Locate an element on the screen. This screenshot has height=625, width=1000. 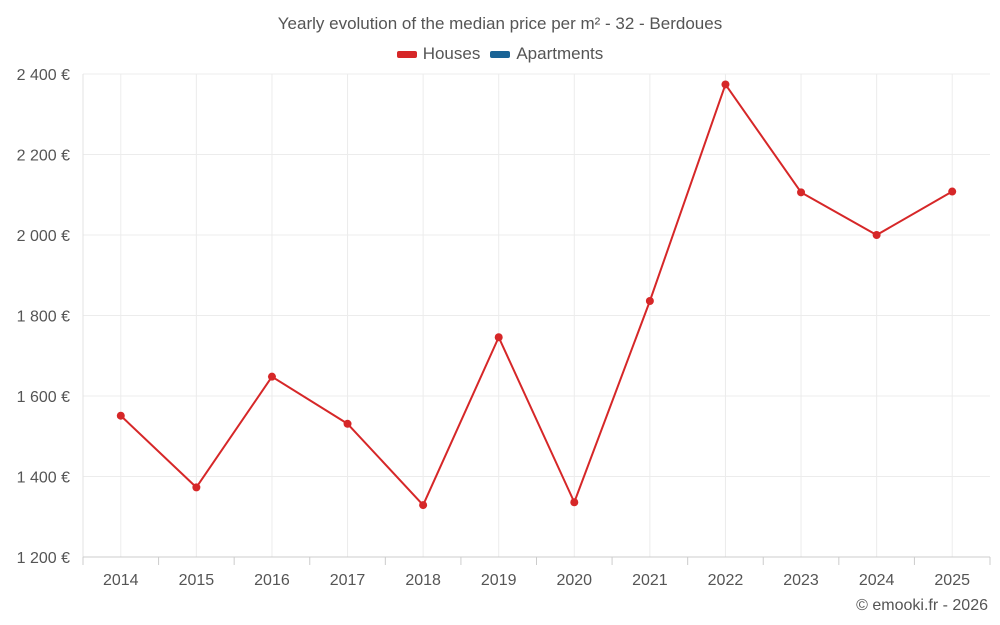
y-tick-label: 1 800 € is located at coordinates (43, 317).